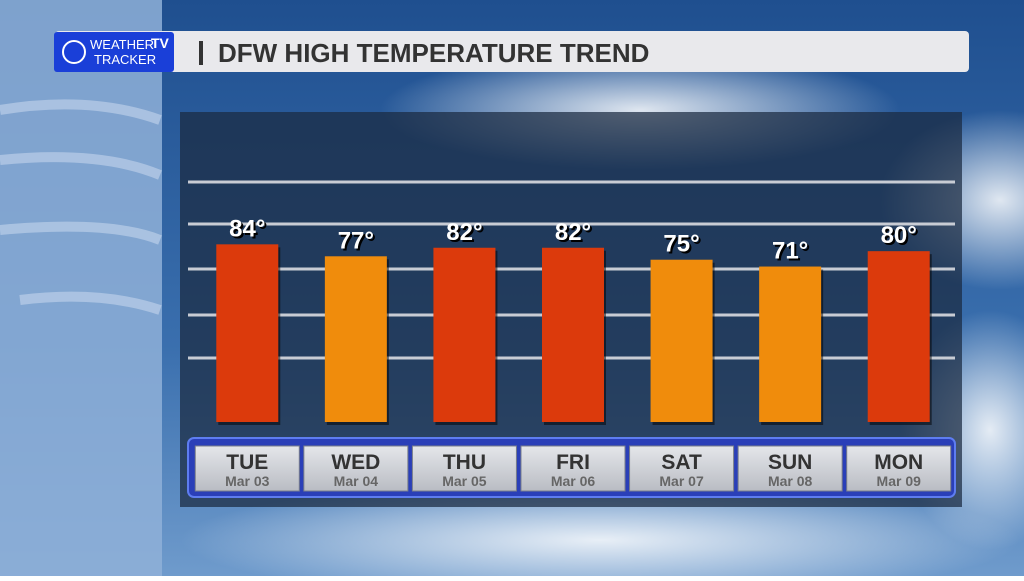  I want to click on title-divider, so click(201, 53).